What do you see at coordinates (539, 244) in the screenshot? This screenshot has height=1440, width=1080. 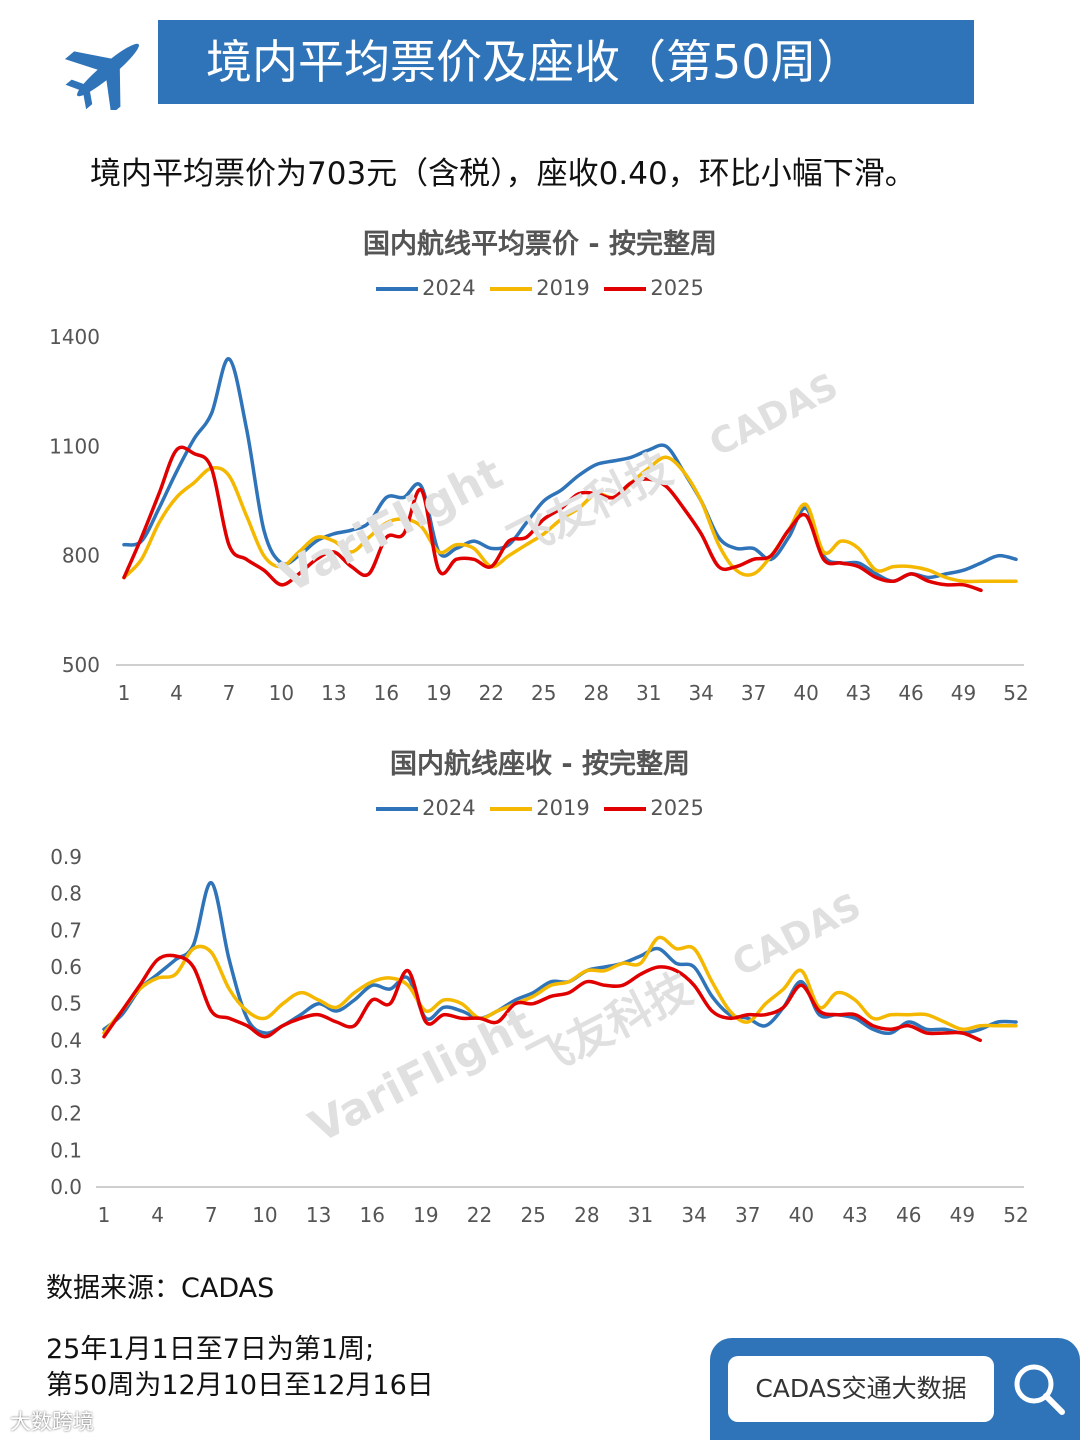 I see `chart1-title: 国内航线平均票价 - 按完整周` at bounding box center [539, 244].